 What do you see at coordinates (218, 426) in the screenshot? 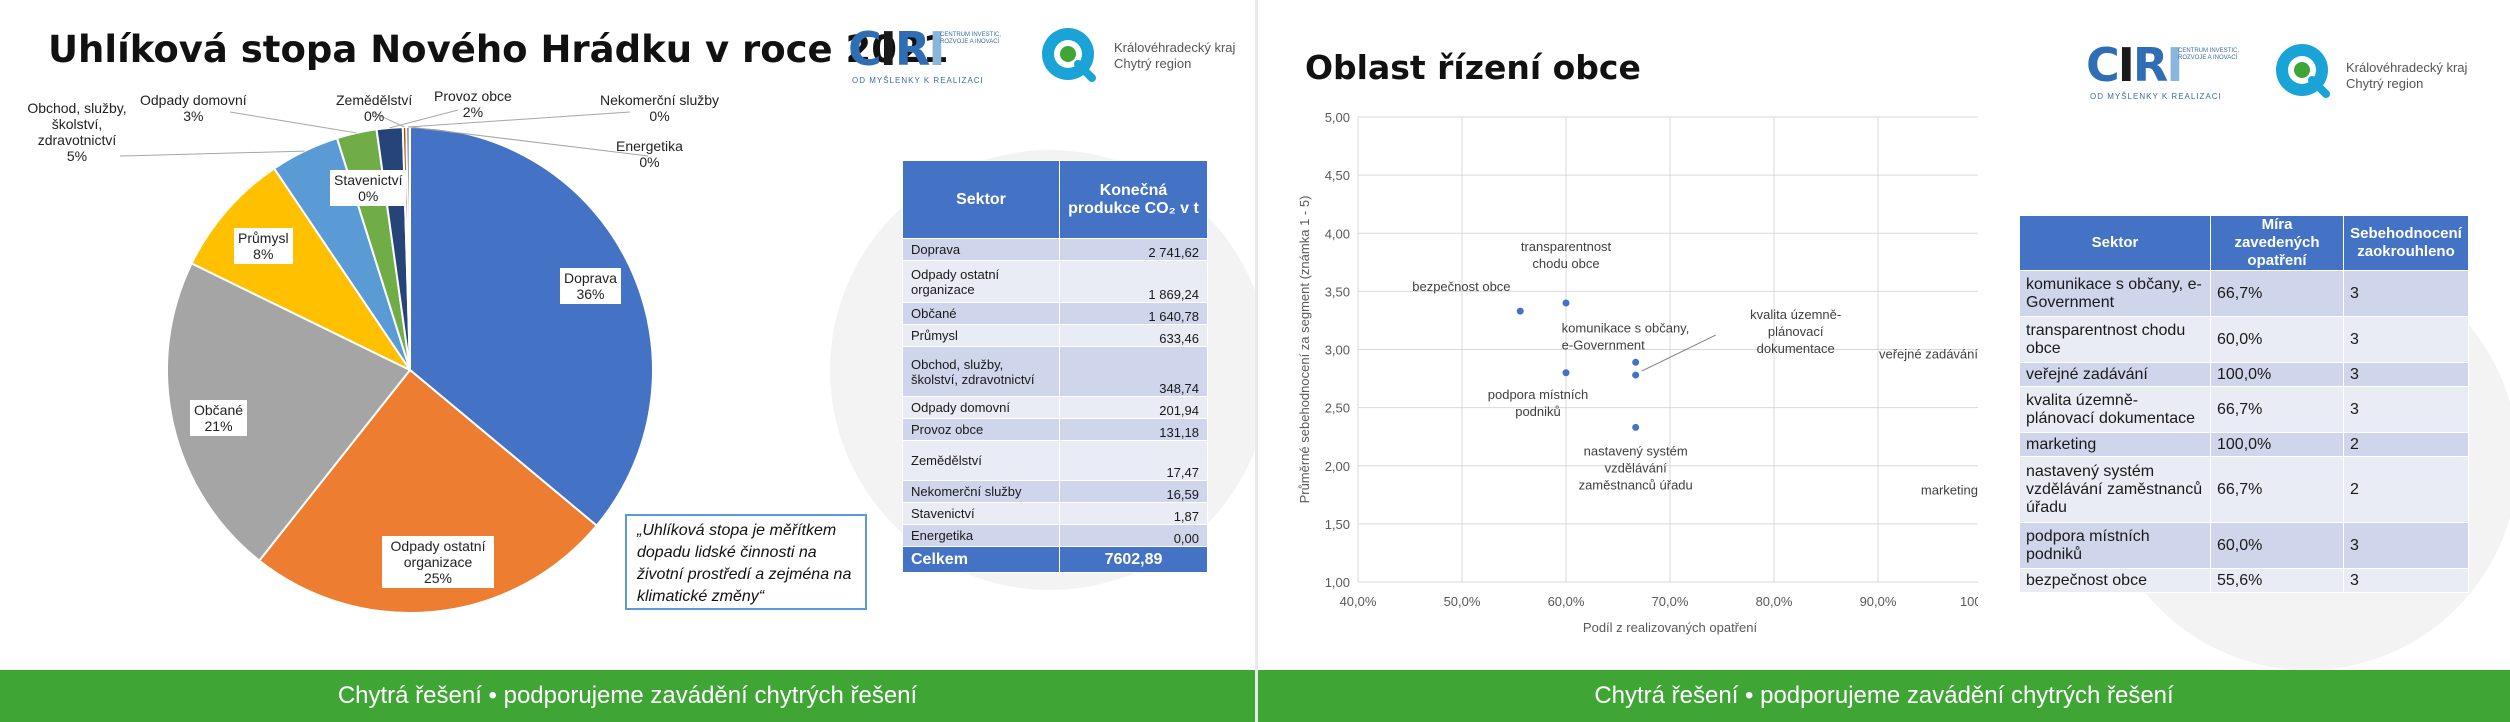
I see `pie-label-obcane-pct: 21%` at bounding box center [218, 426].